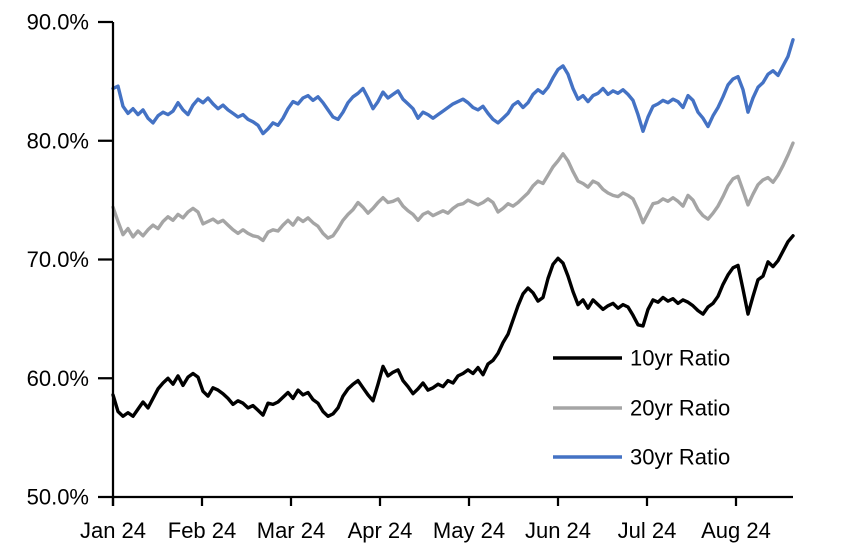 The image size is (852, 551). I want to click on x-axis-label-apr: Apr 24, so click(380, 530).